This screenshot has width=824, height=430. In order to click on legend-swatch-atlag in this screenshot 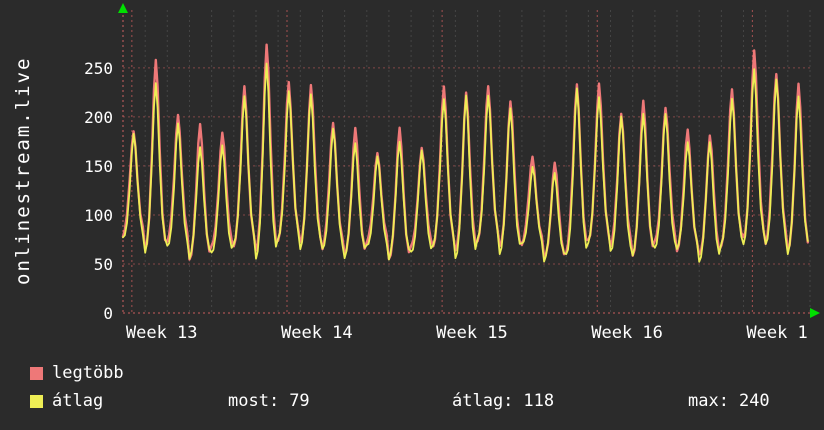, I will do `click(36, 401)`.